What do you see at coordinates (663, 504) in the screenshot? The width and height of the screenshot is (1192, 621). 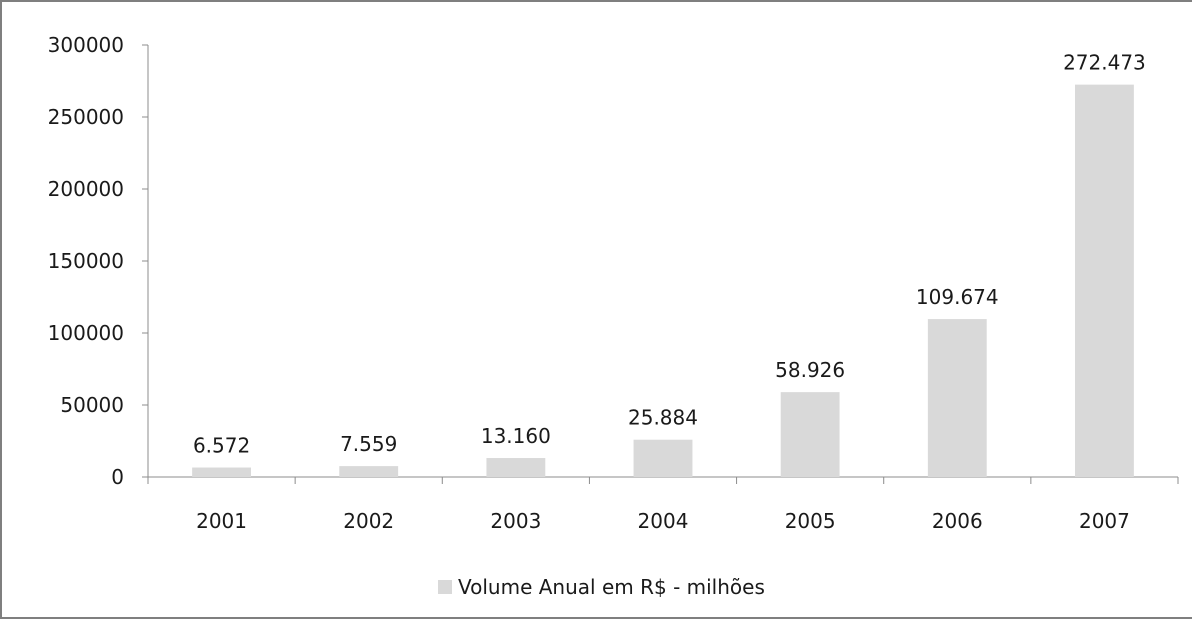 I see `x-axis: 2001 2002 2003 2004 2005 2006 2007` at bounding box center [663, 504].